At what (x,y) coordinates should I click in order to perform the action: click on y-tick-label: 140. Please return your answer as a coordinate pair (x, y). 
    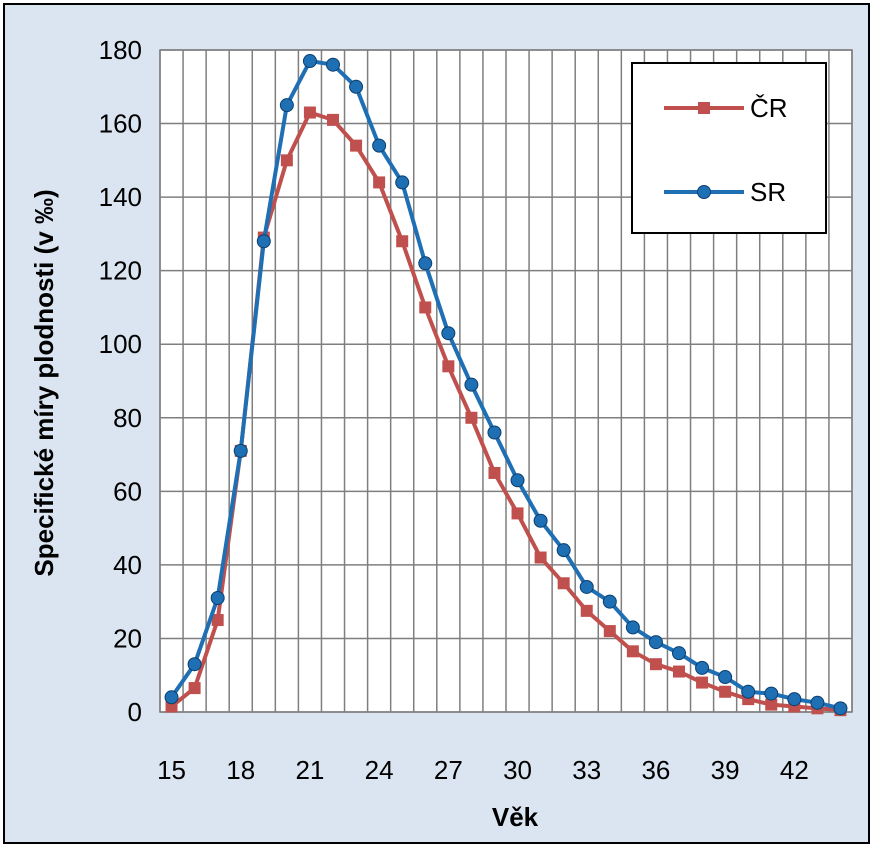
    Looking at the image, I should click on (120, 197).